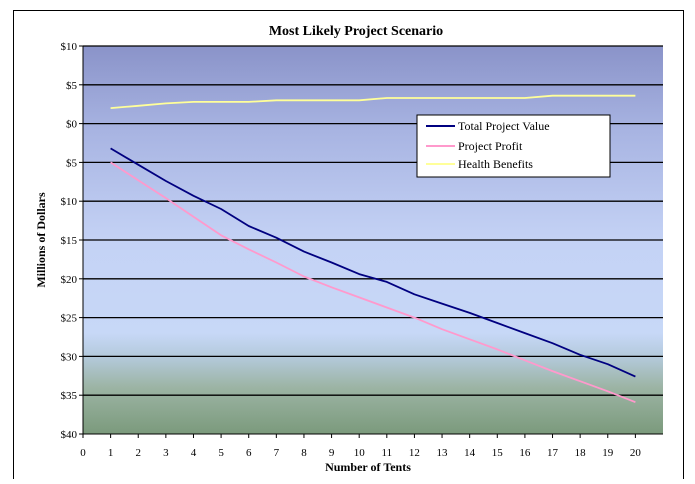 The width and height of the screenshot is (695, 484). I want to click on x-tick-label: 14, so click(470, 453).